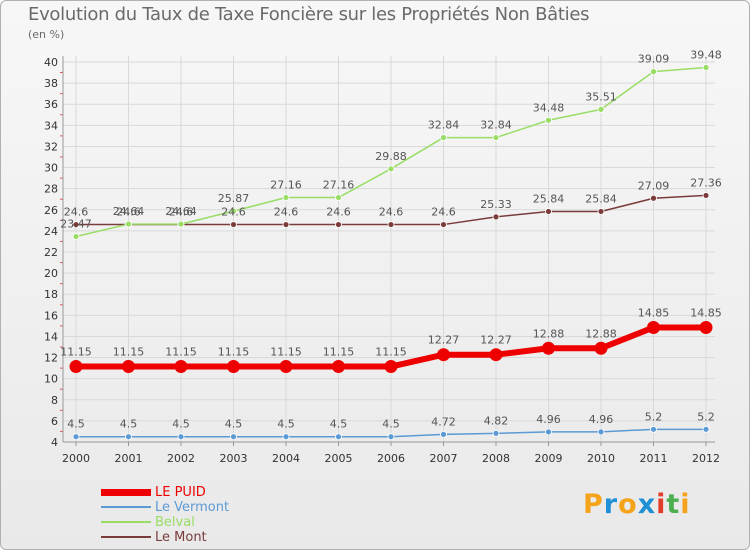 Image resolution: width=750 pixels, height=550 pixels. I want to click on brand-letter: x, so click(647, 504).